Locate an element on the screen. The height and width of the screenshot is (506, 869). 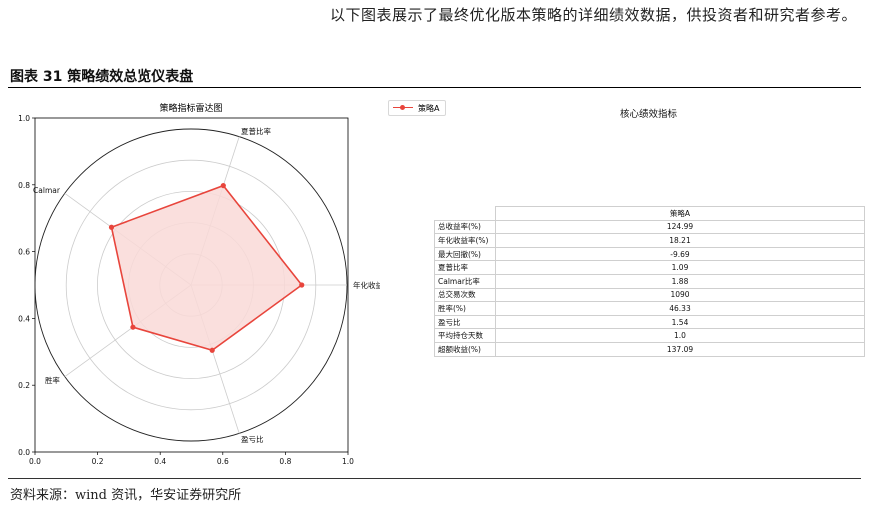
table-row: 总收益率(%) 124.99 is located at coordinates (649, 227).